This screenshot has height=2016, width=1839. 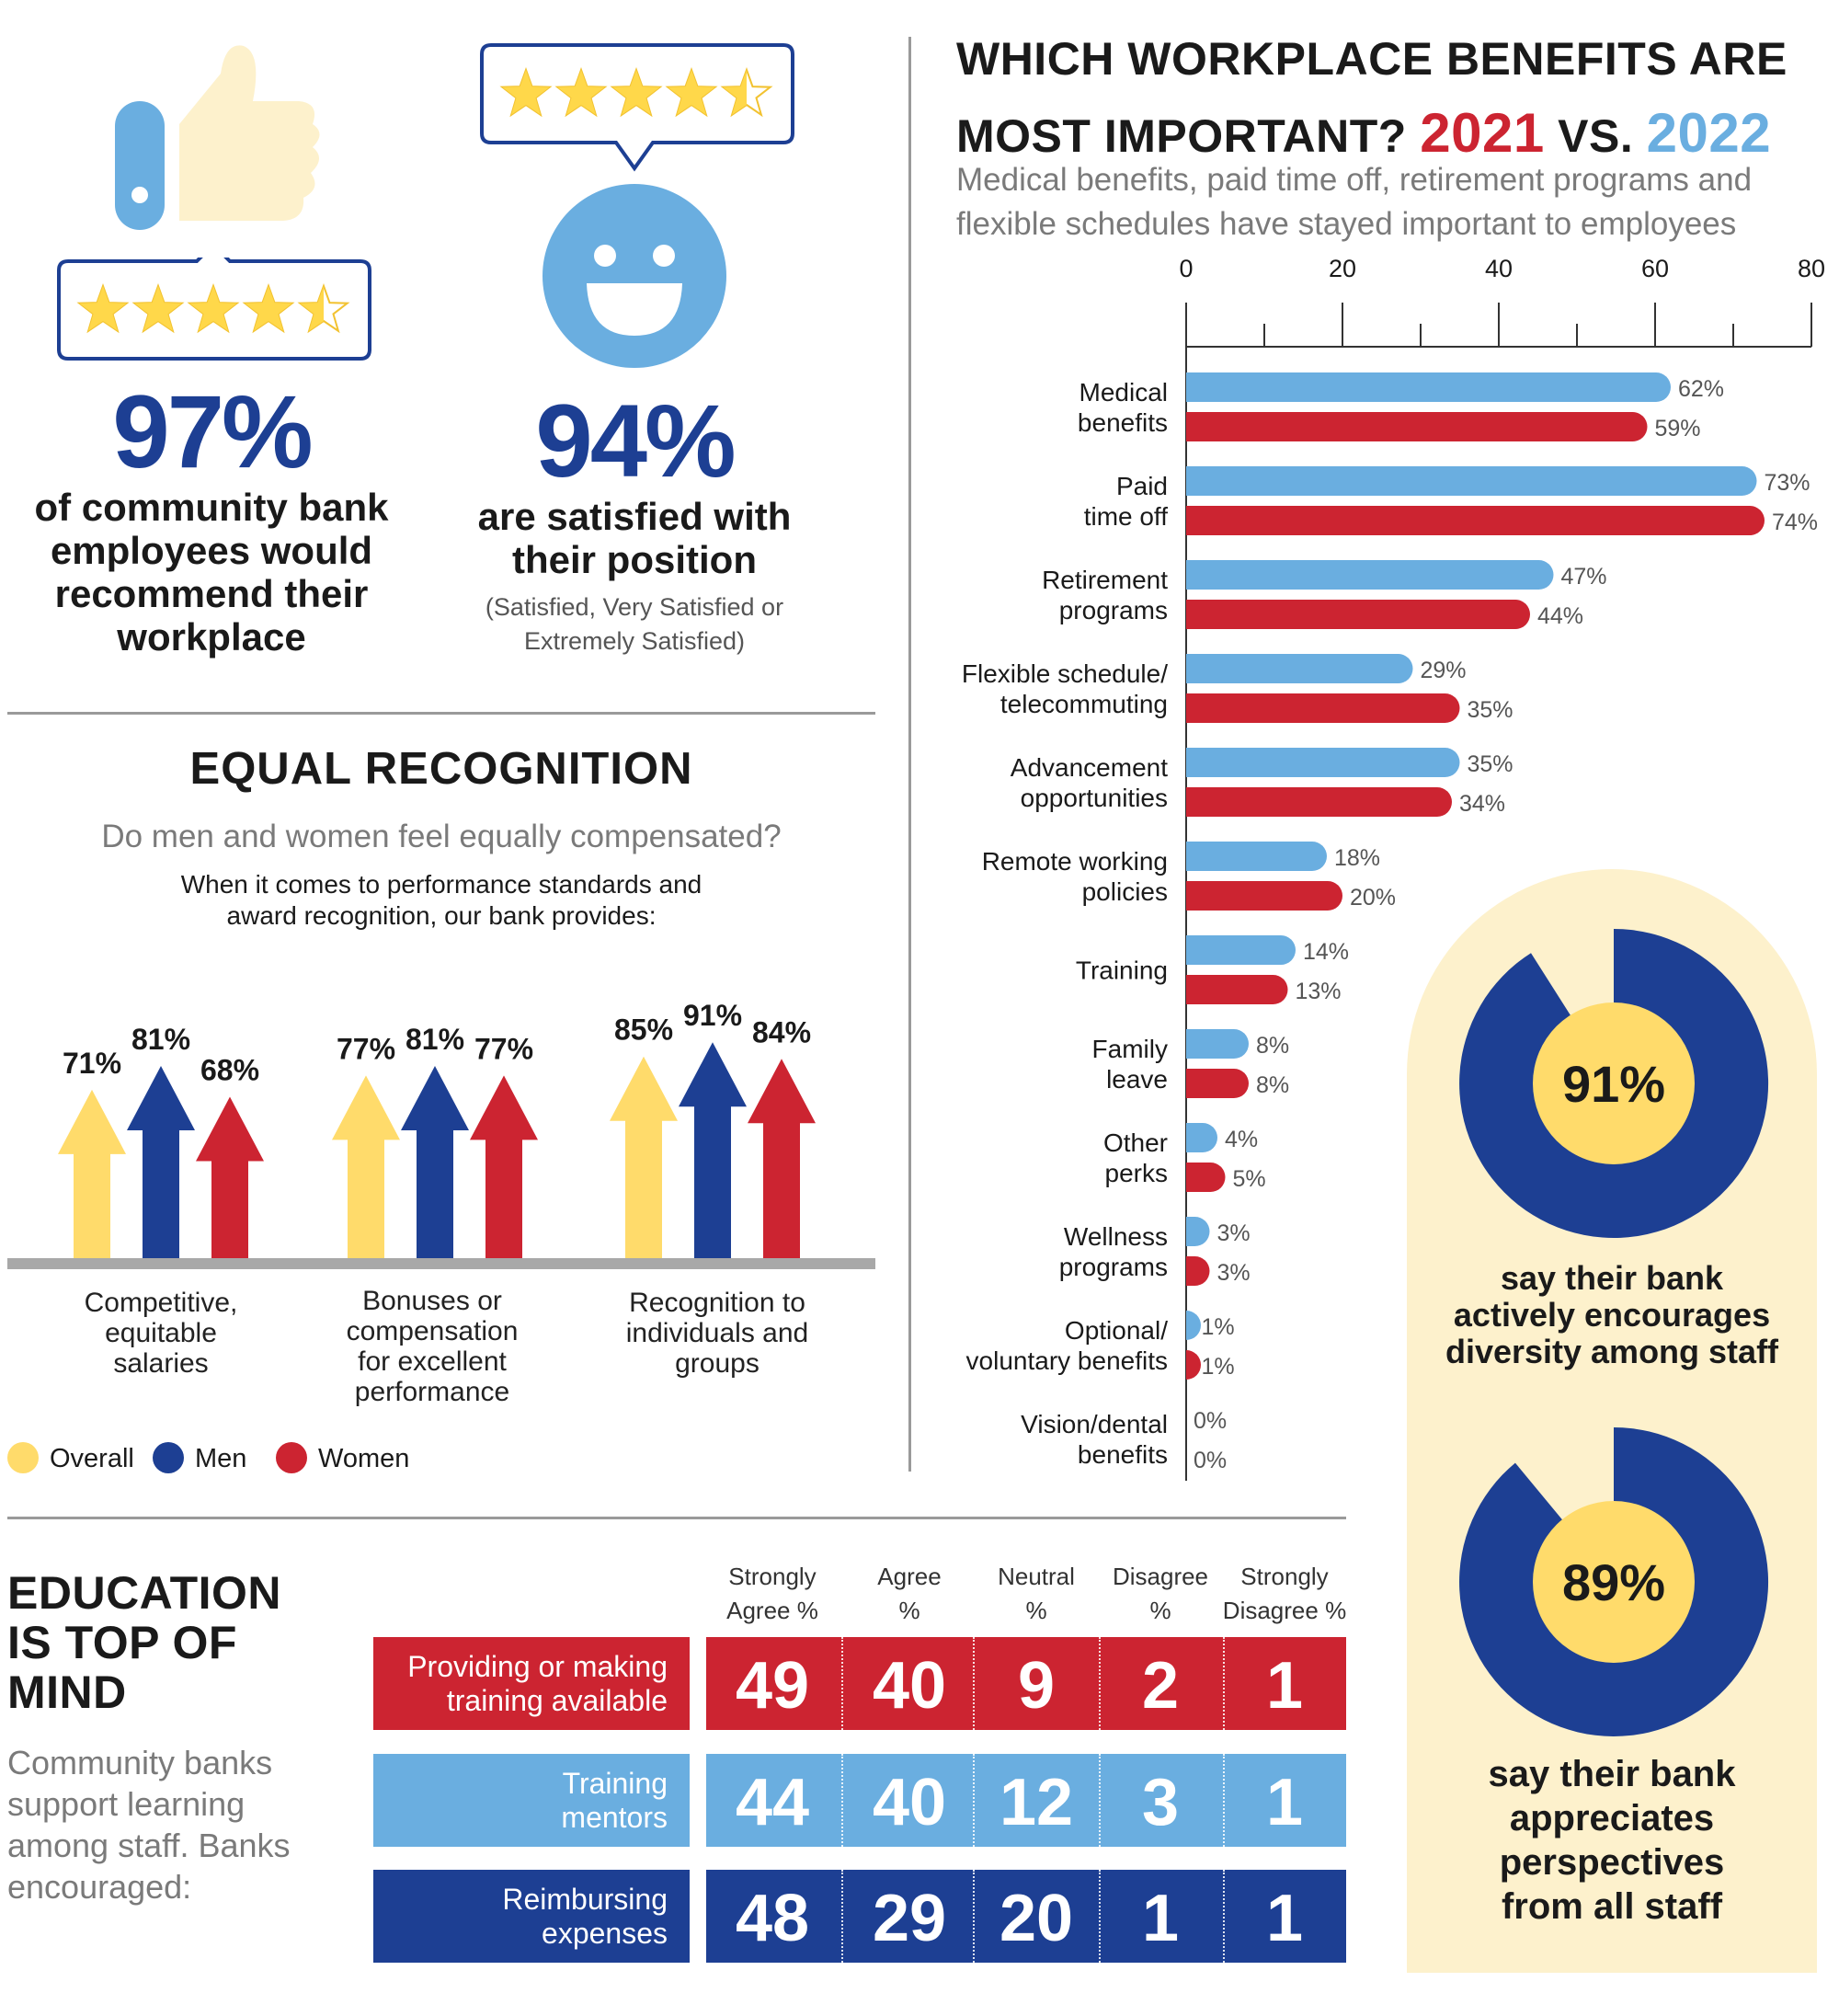 I want to click on category-label: telecommuting, so click(x=1084, y=704).